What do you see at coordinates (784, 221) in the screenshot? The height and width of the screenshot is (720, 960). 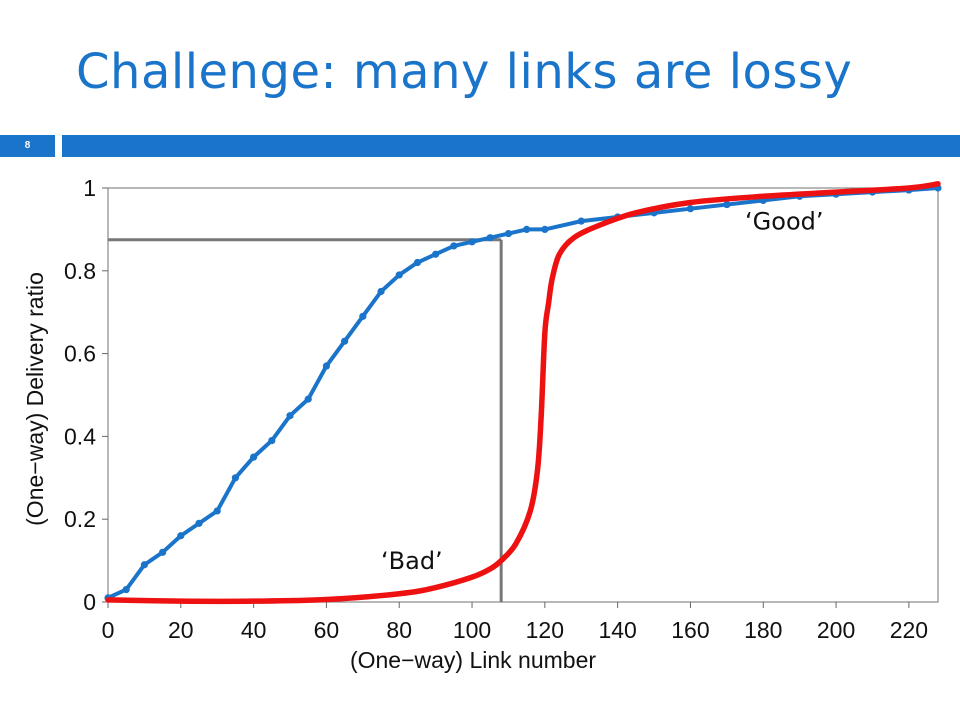 I see `annotation-good: ‘Good’` at bounding box center [784, 221].